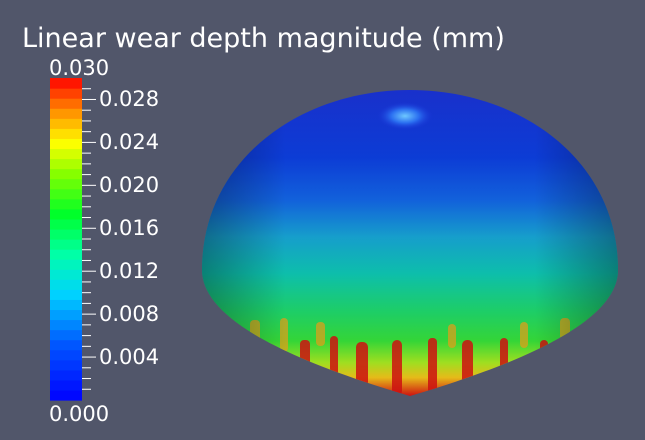 This screenshot has height=440, width=645. What do you see at coordinates (129, 99) in the screenshot?
I see `legend-tick-label: 0.028` at bounding box center [129, 99].